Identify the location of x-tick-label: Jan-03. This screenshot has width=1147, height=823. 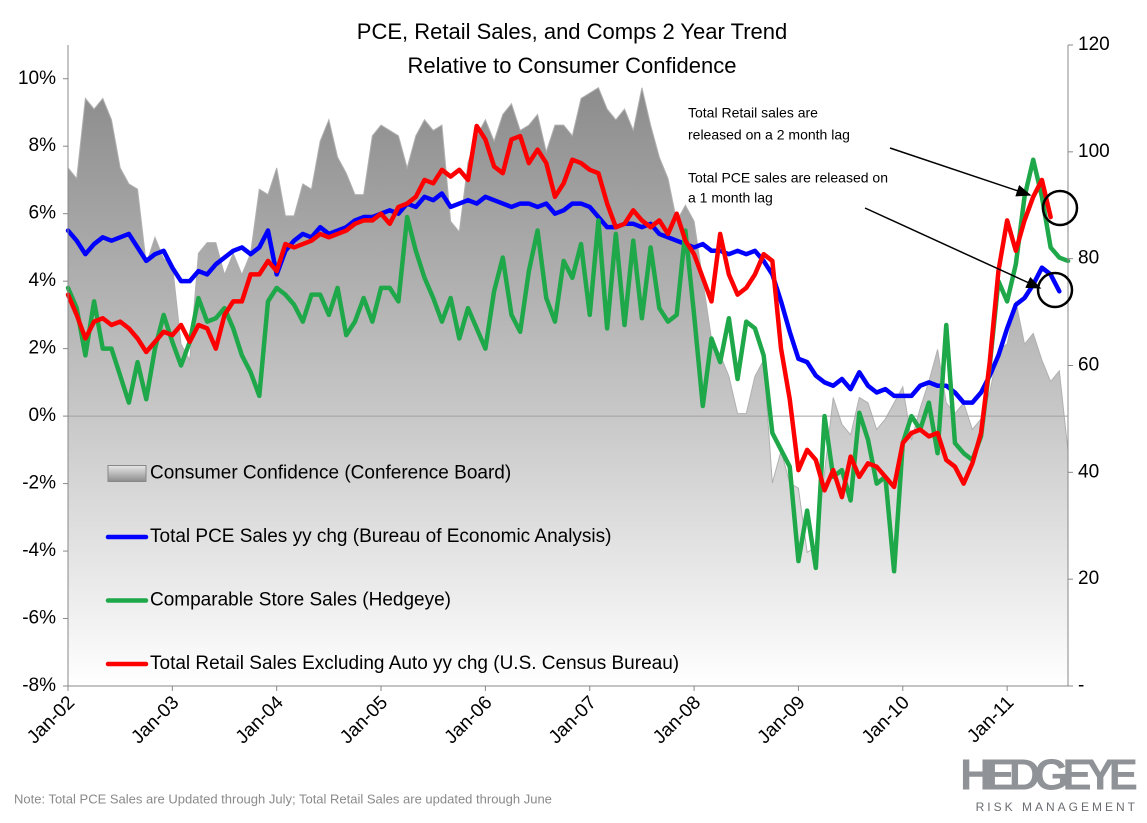
(155, 720).